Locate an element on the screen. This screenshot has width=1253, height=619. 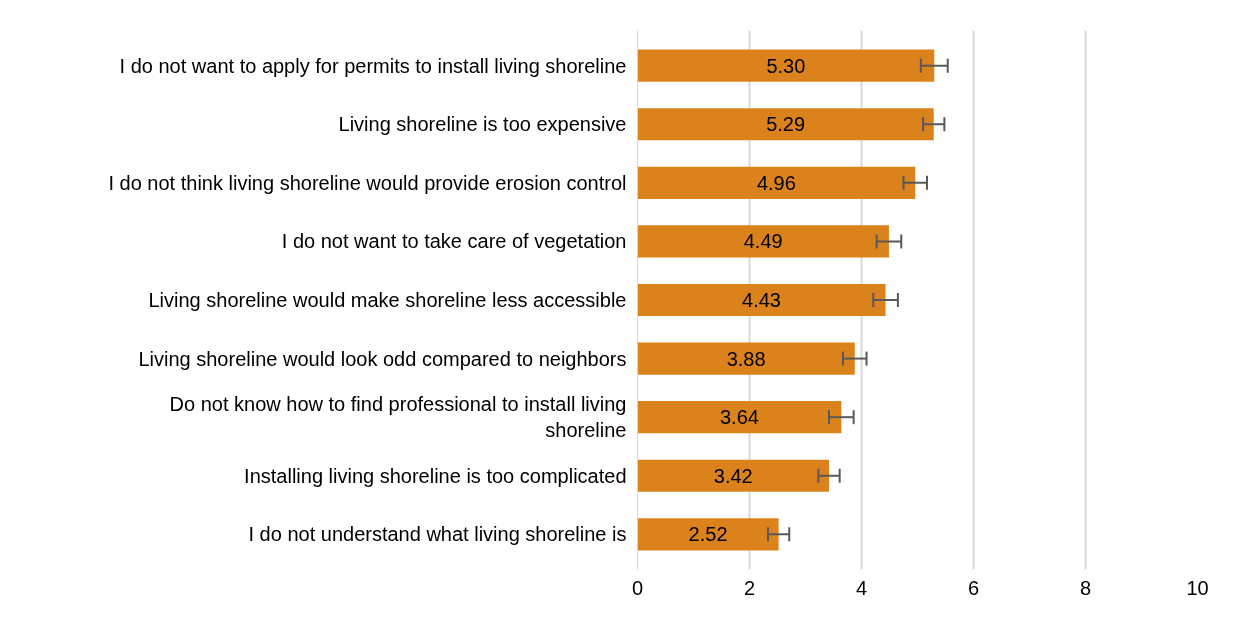
x-tick-label: 10 is located at coordinates (1197, 587).